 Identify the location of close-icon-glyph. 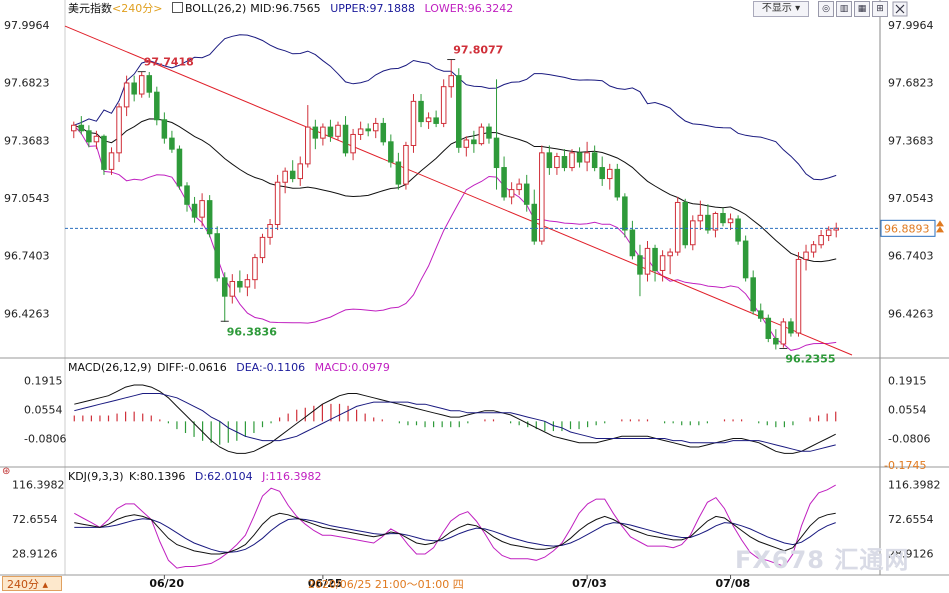
(900, 9).